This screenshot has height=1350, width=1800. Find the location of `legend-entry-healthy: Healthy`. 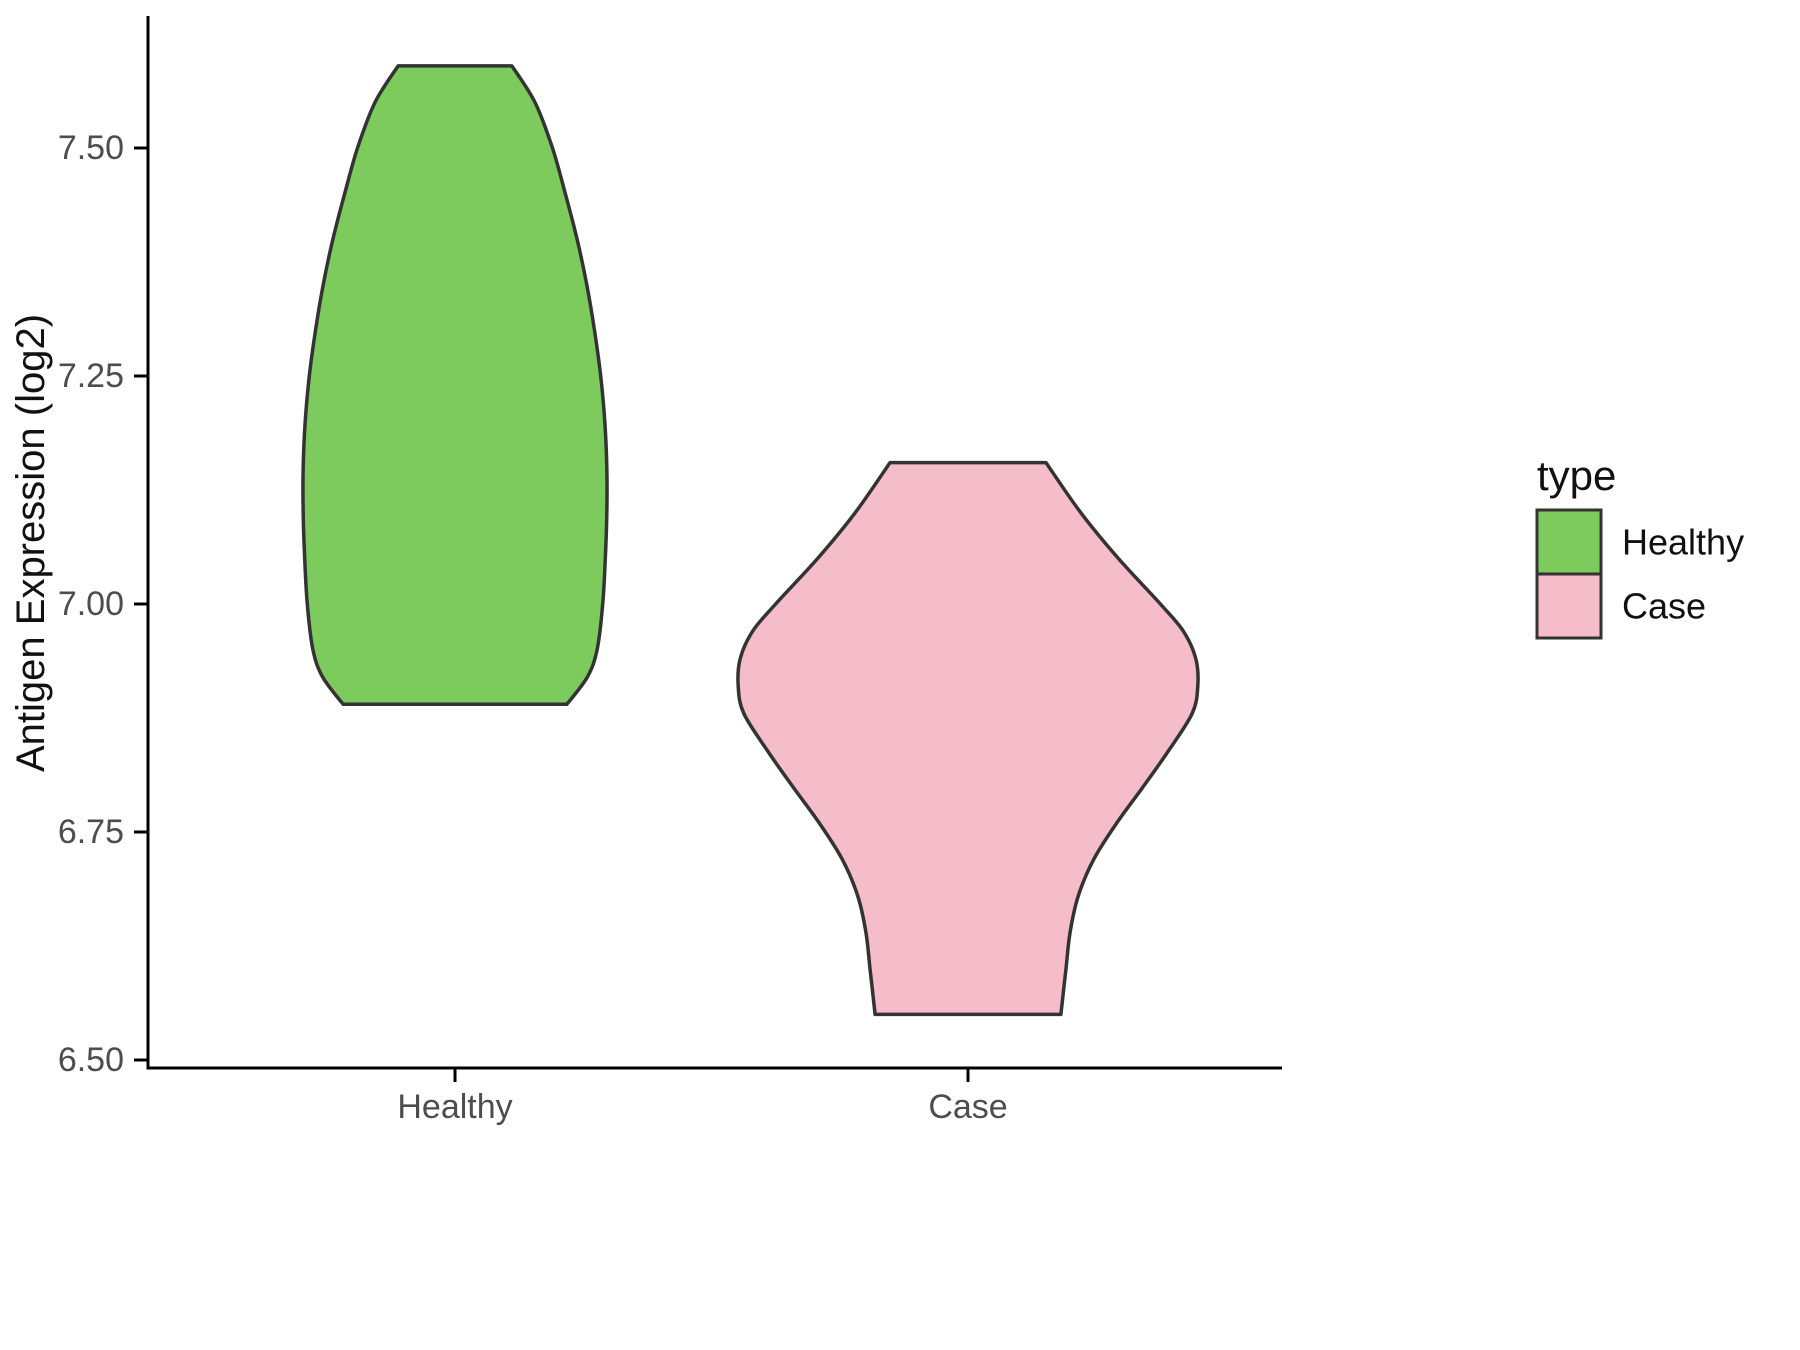

legend-entry-healthy: Healthy is located at coordinates (1639, 542).